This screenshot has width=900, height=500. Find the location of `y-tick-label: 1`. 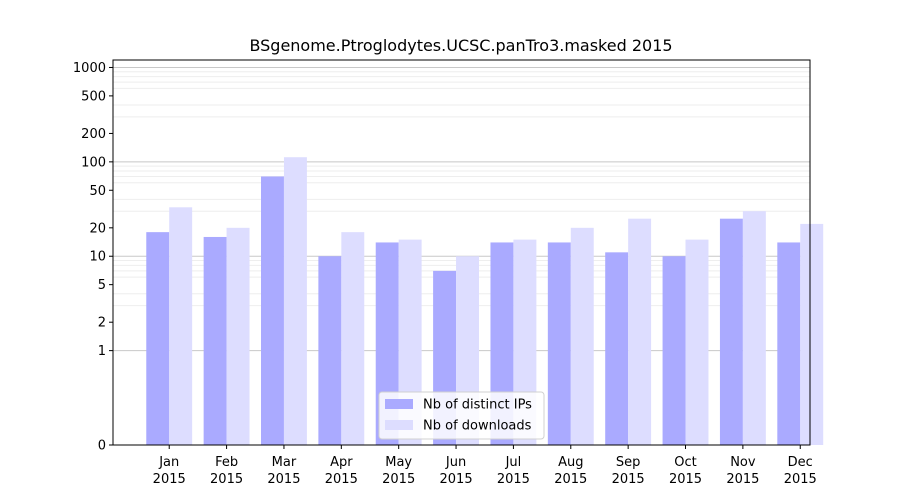

y-tick-label: 1 is located at coordinates (102, 351).